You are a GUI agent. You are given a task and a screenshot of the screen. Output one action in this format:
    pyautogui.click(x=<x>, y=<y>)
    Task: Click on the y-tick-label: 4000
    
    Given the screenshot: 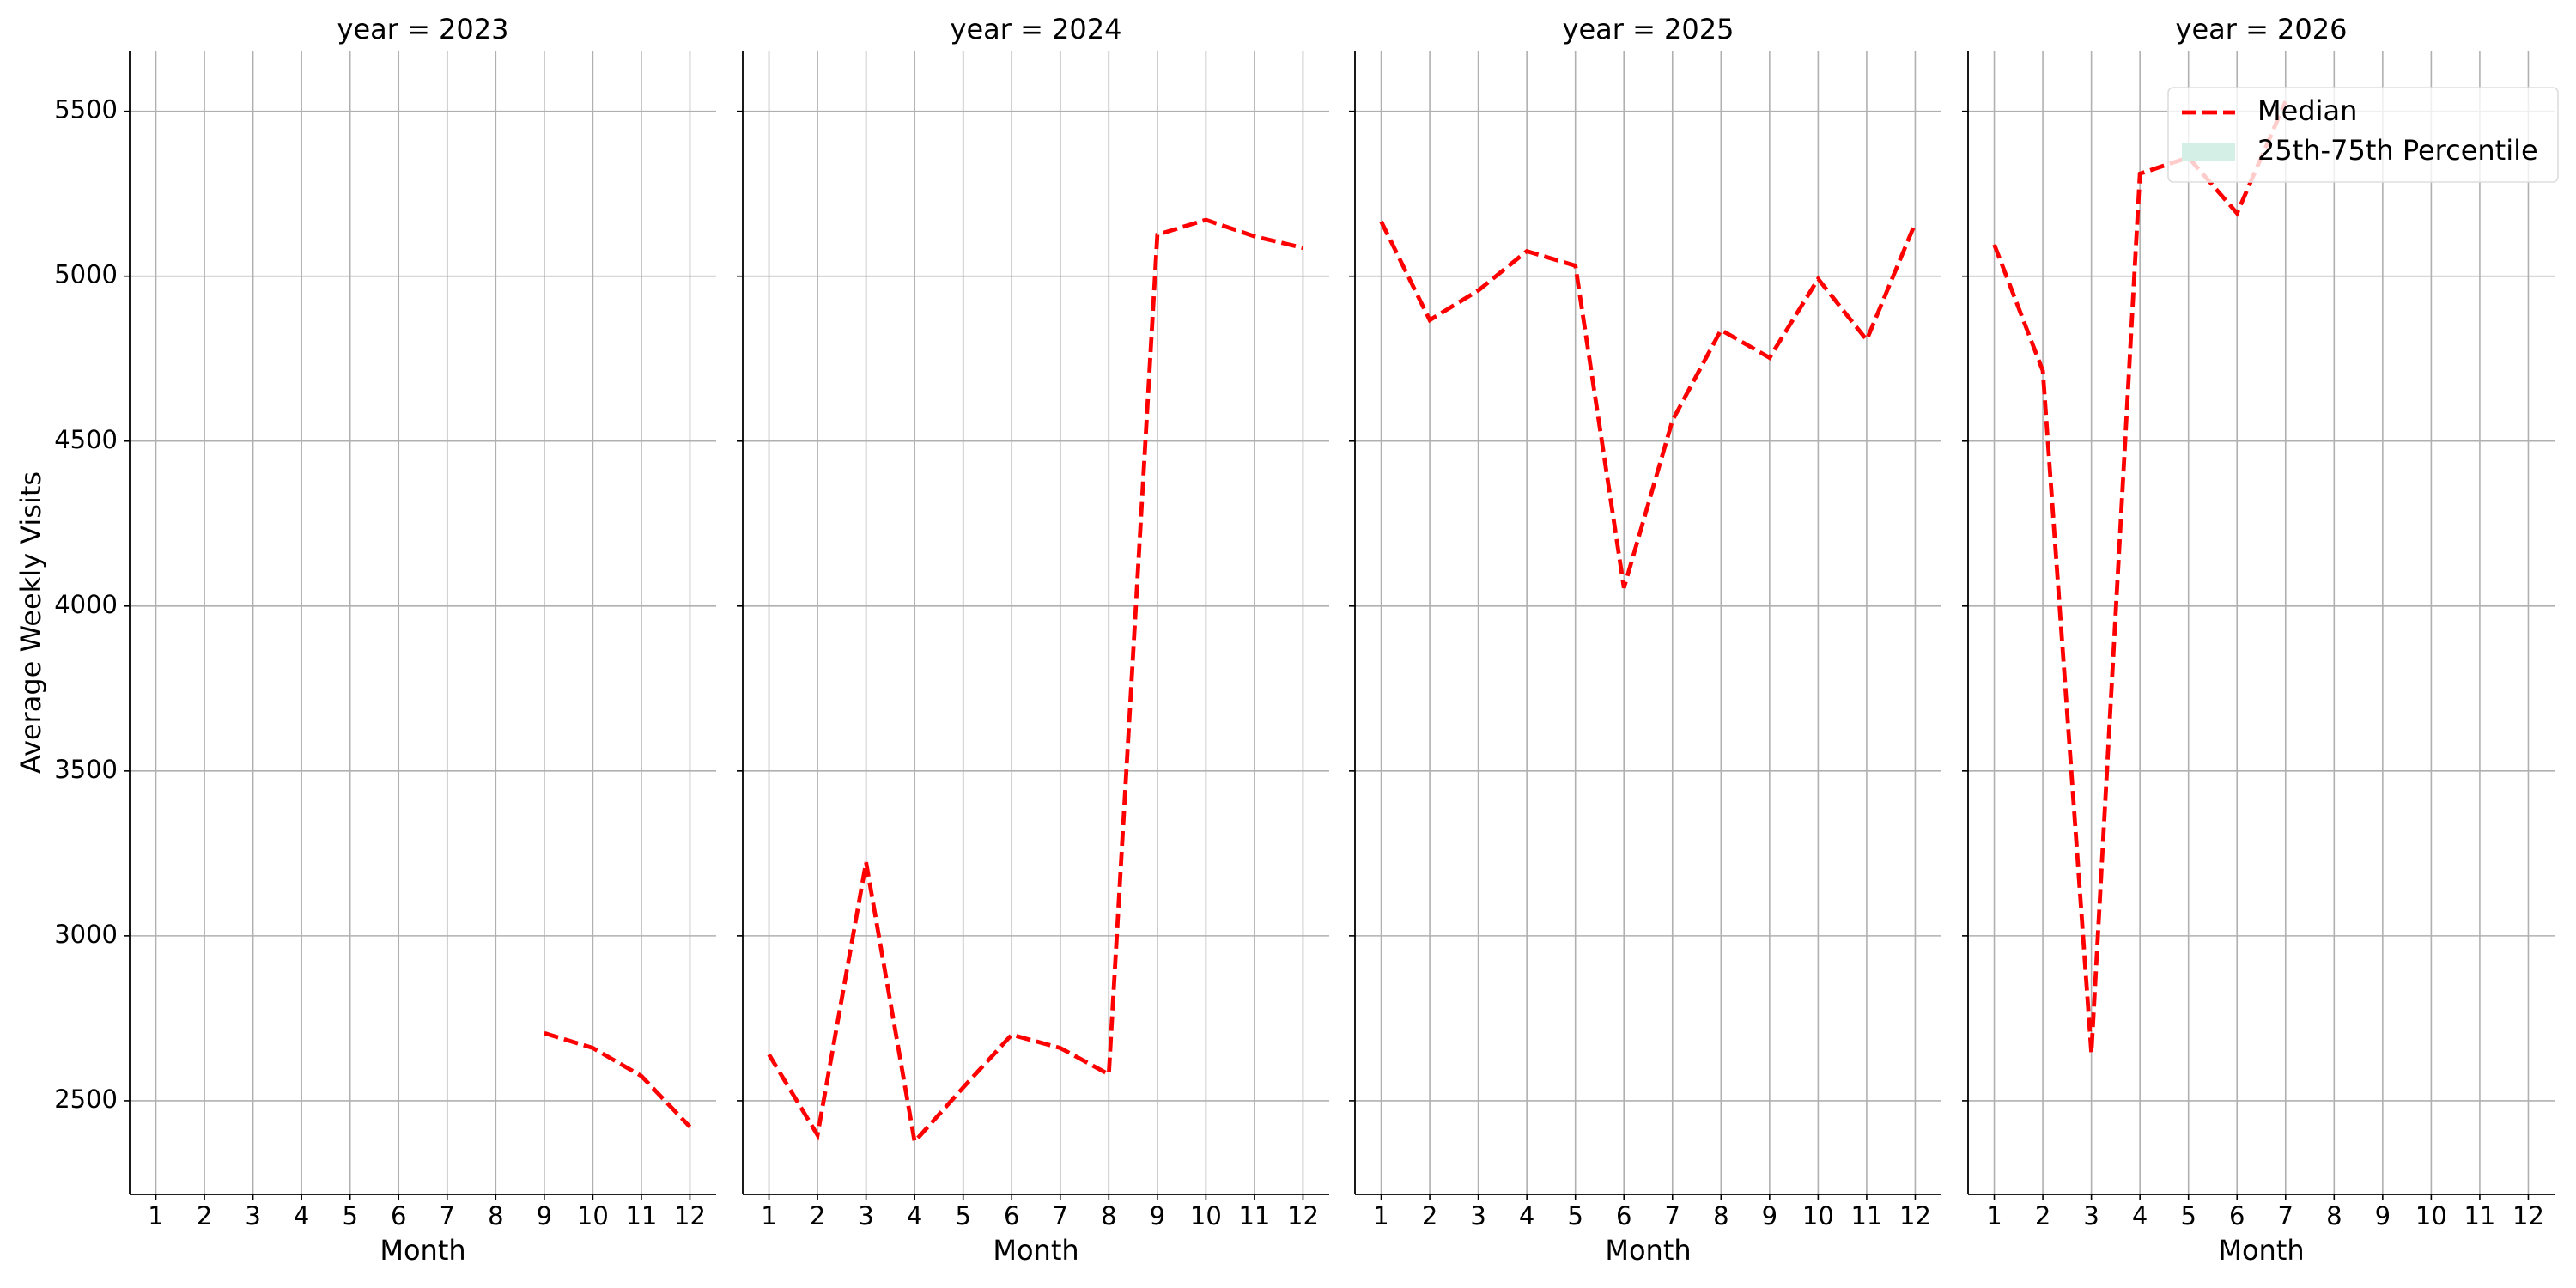 What is the action you would take?
    pyautogui.click(x=86, y=605)
    